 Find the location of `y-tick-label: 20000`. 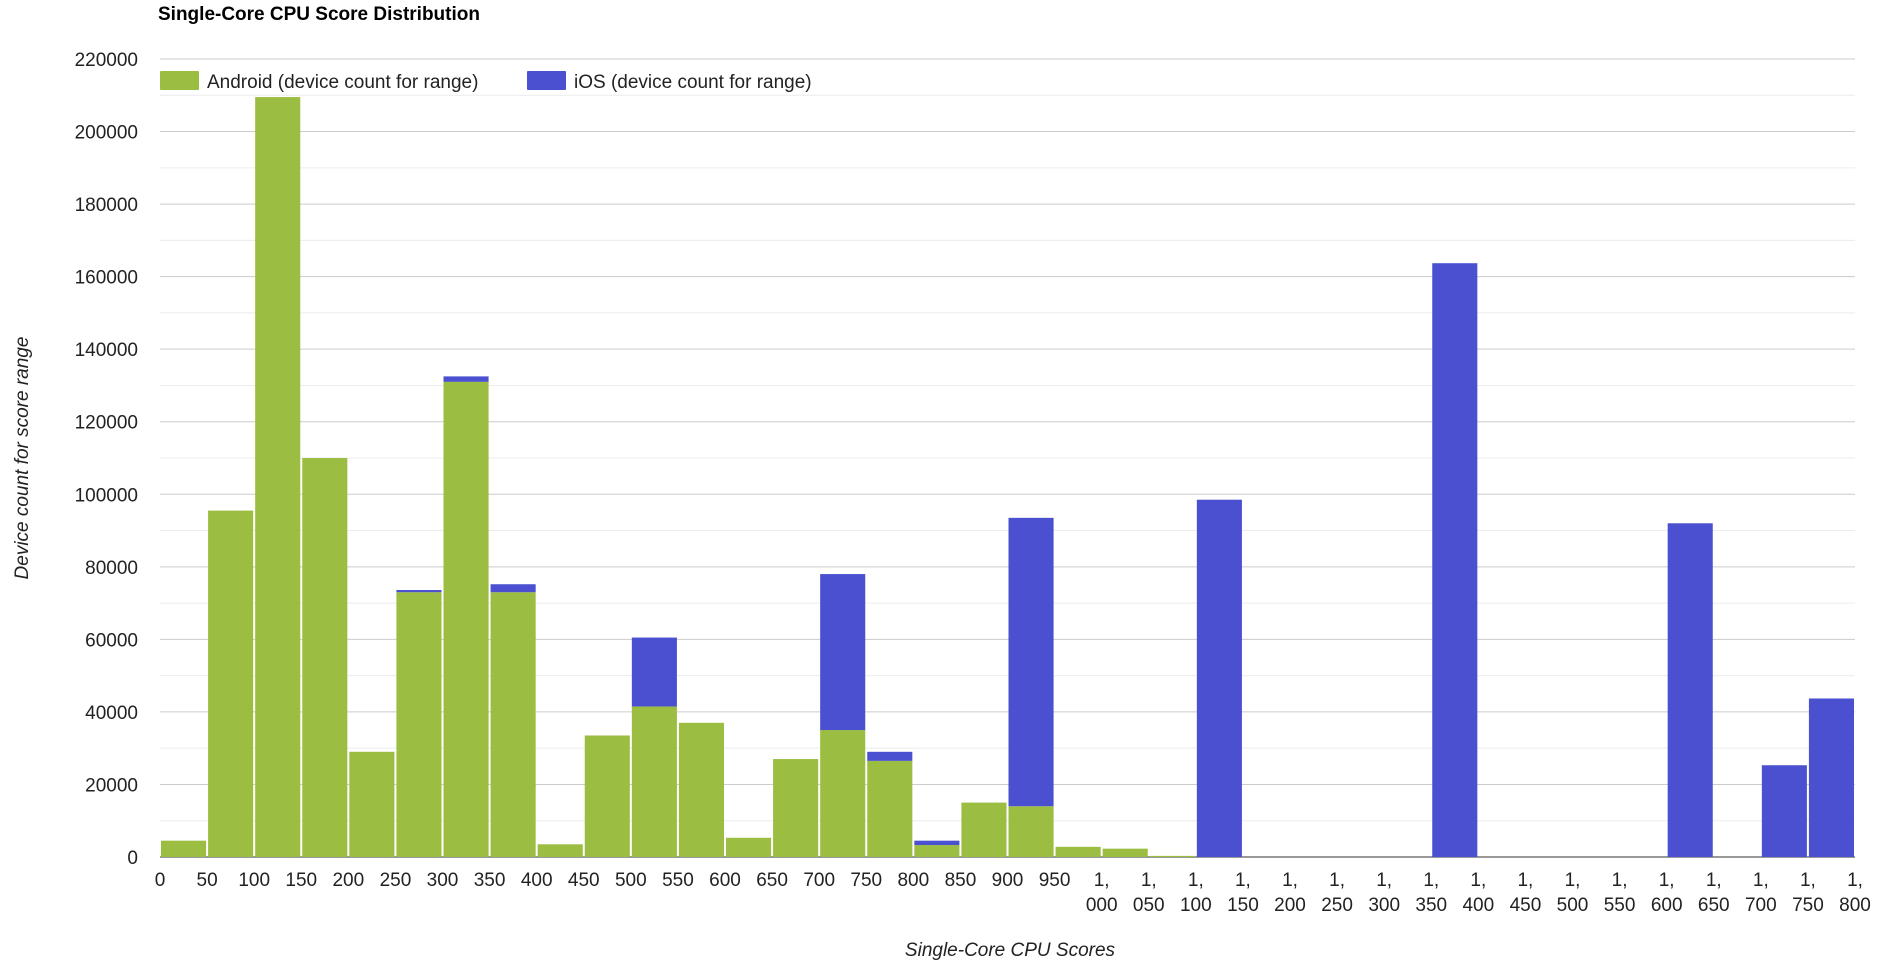

y-tick-label: 20000 is located at coordinates (111, 785).